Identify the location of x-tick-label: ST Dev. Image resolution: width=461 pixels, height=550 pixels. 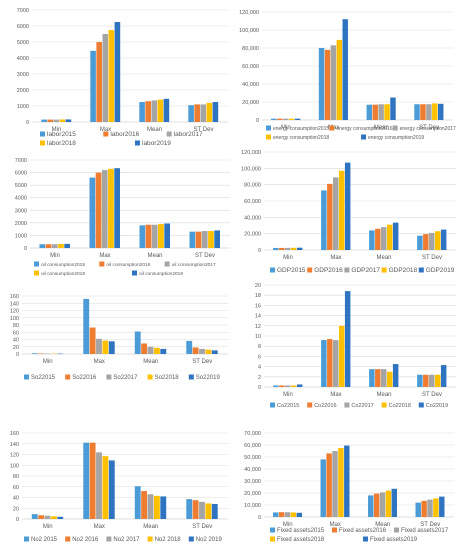
(204, 130).